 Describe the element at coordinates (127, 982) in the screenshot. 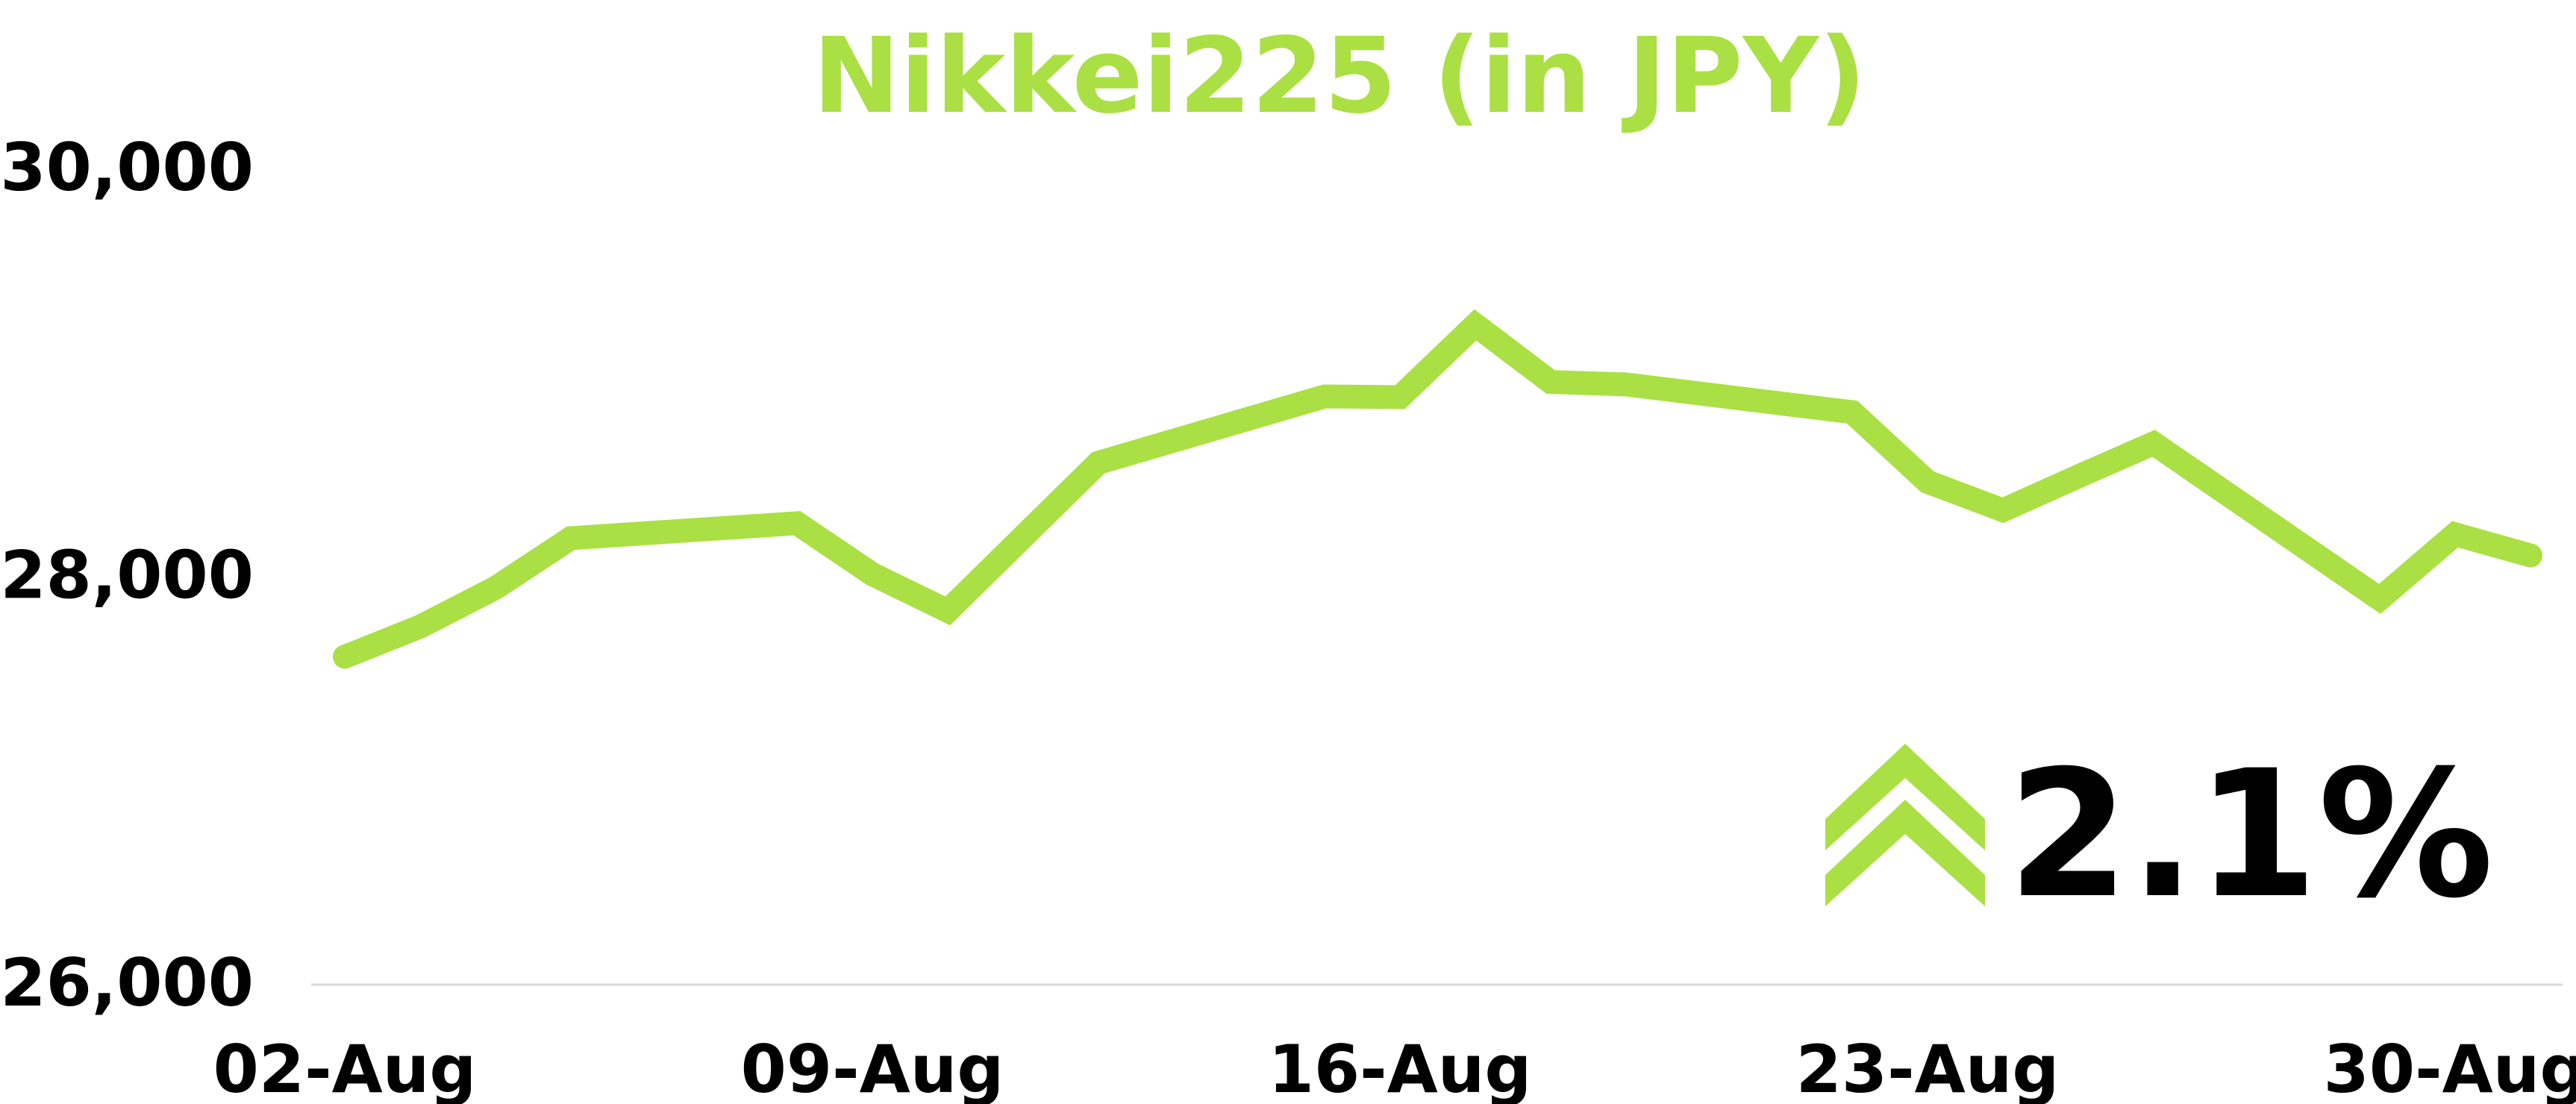

I see `y-tick-label: 26,000` at that location.